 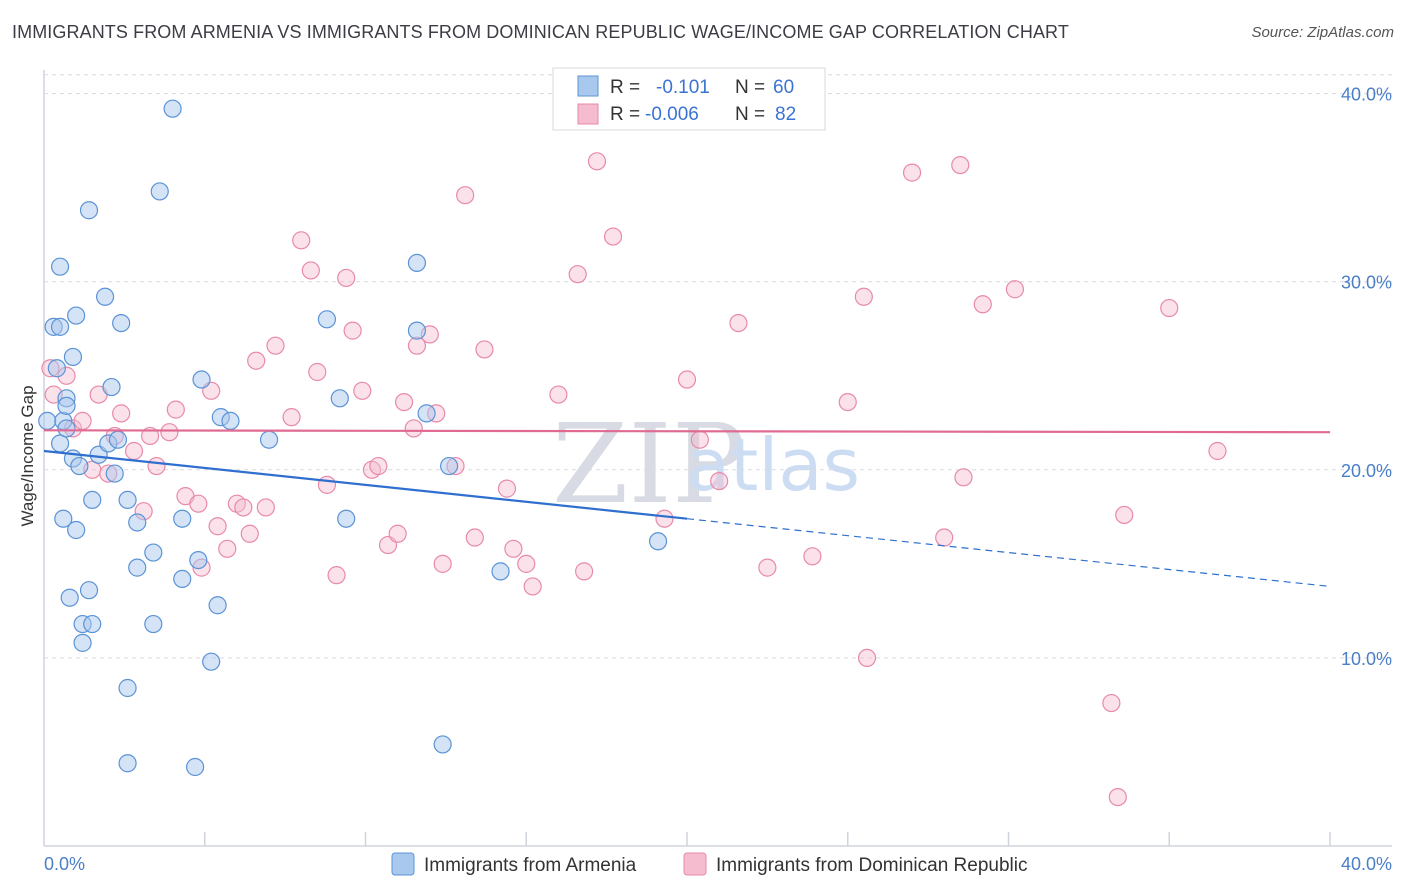 What do you see at coordinates (1366, 377) in the screenshot?
I see `y-tick-labels: 10.0% 20.0% 30.0% 40.0%` at bounding box center [1366, 377].